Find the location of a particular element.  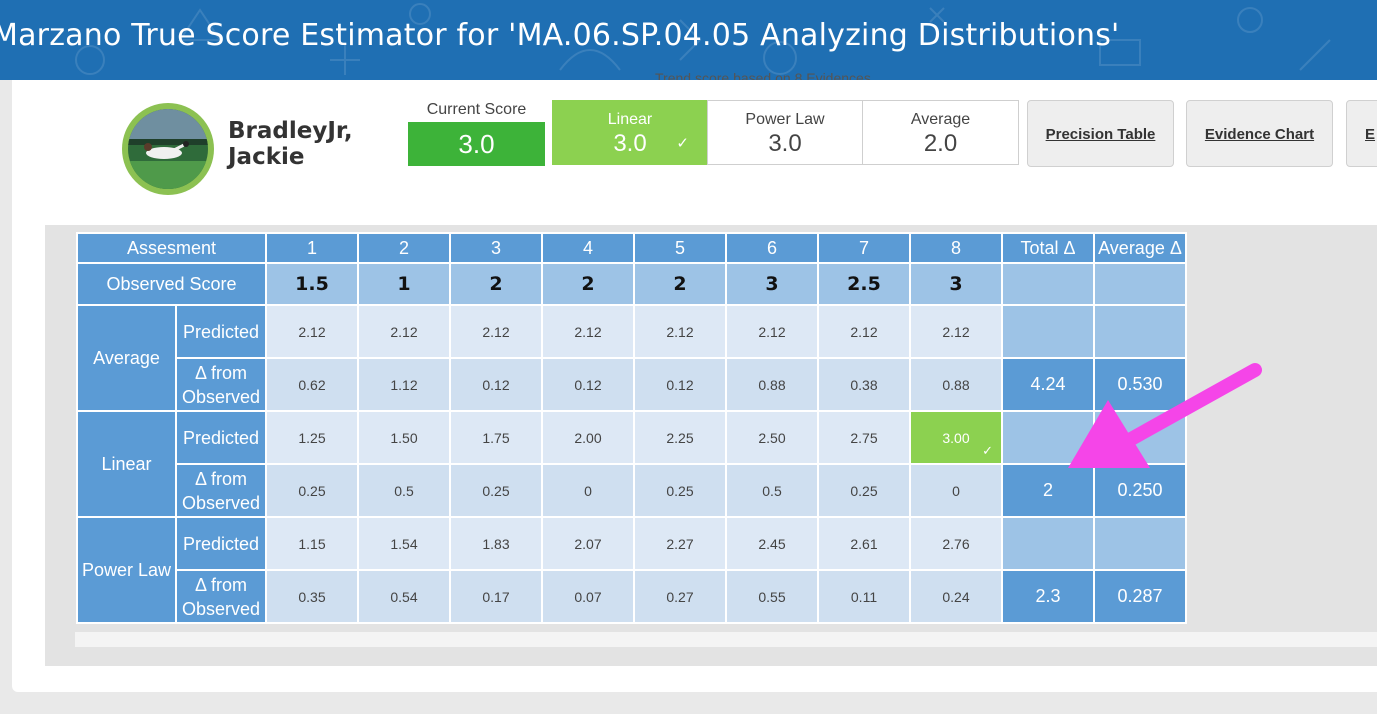

column-header: 5 is located at coordinates (680, 248).